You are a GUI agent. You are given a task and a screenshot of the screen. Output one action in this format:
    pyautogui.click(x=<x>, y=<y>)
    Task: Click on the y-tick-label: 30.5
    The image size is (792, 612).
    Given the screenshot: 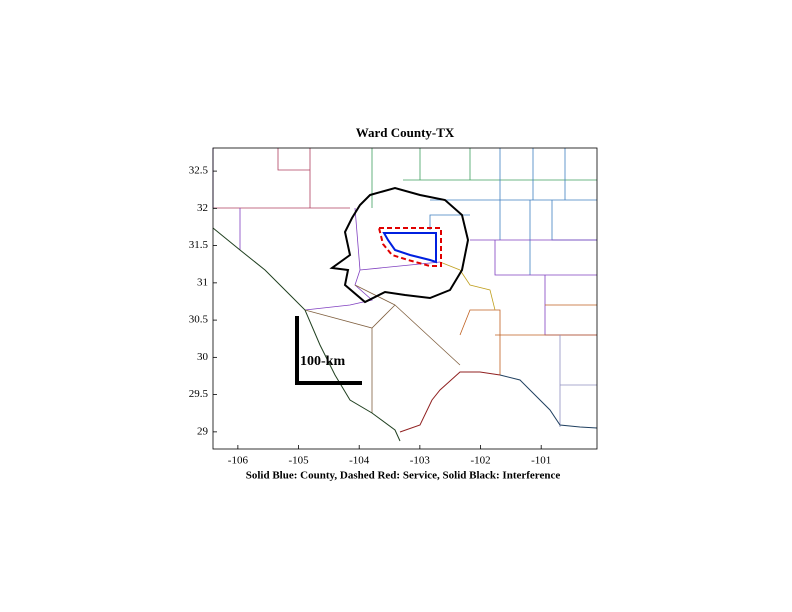 What is the action you would take?
    pyautogui.click(x=199, y=320)
    